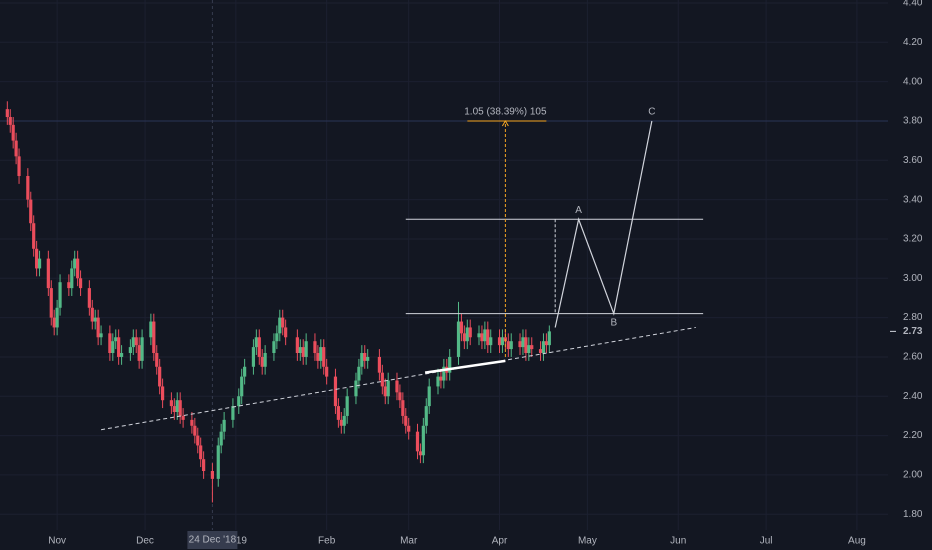  Describe the element at coordinates (913, 278) in the screenshot. I see `y-tick-label: 3.00` at that location.